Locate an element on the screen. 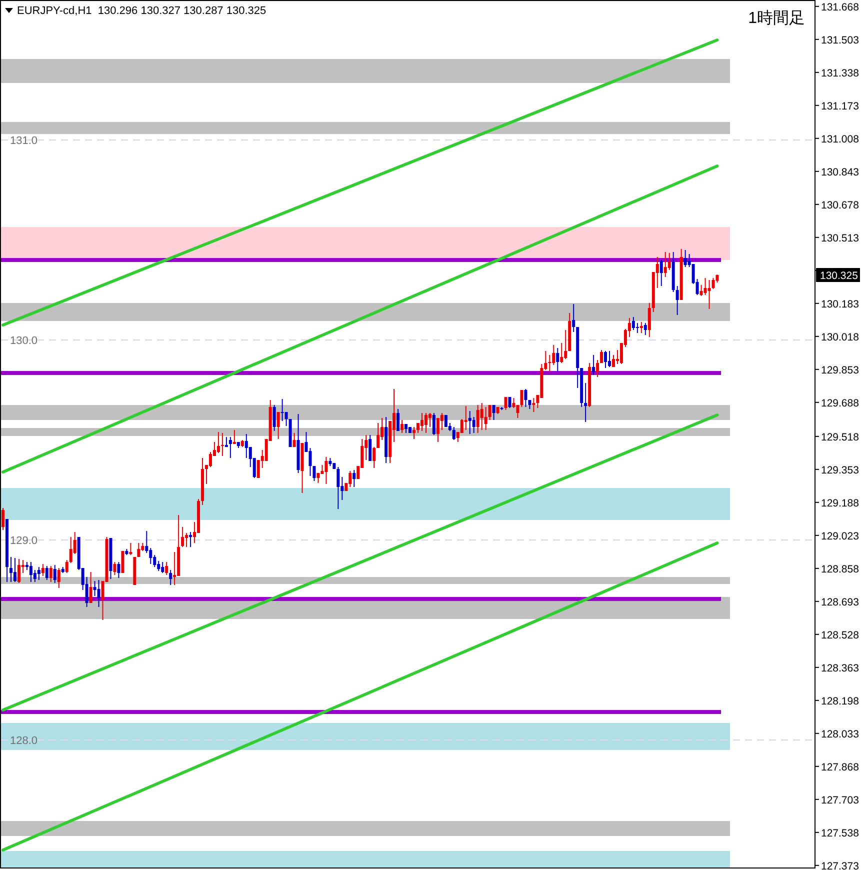 This screenshot has height=870, width=862. y-tick-label: 128.528 is located at coordinates (840, 635).